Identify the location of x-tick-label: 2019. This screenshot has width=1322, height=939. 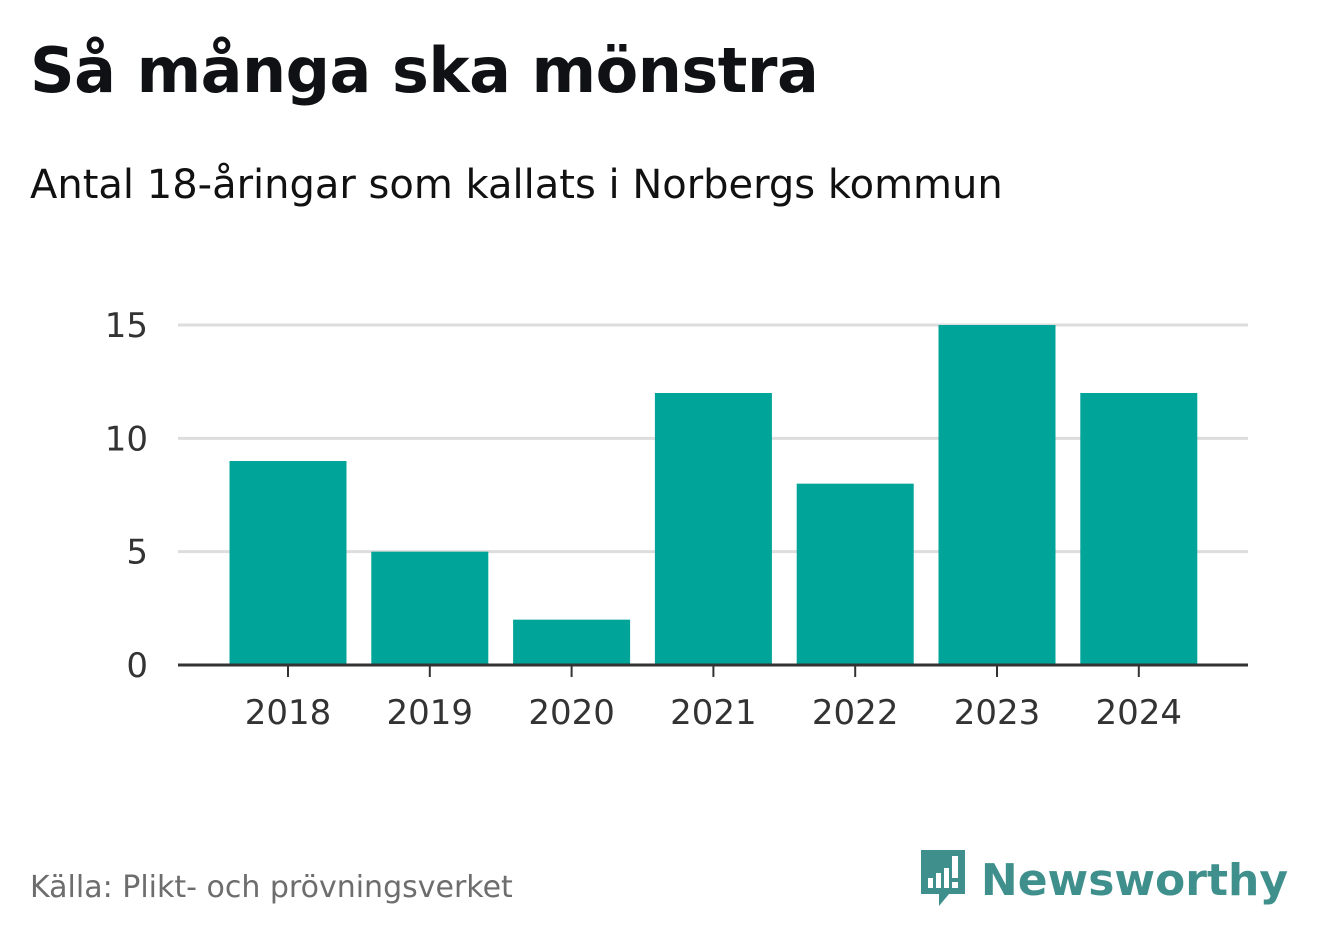
(430, 713).